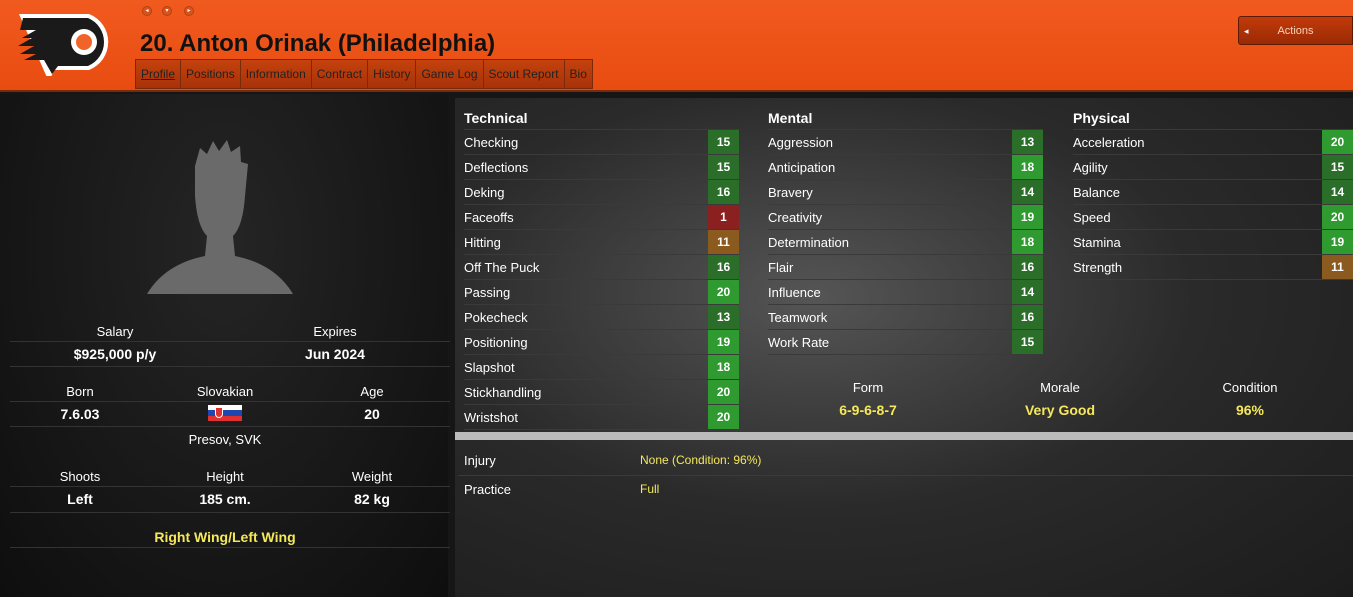 This screenshot has width=1353, height=597. Describe the element at coordinates (578, 74) in the screenshot. I see `tab-bio: Bio` at that location.